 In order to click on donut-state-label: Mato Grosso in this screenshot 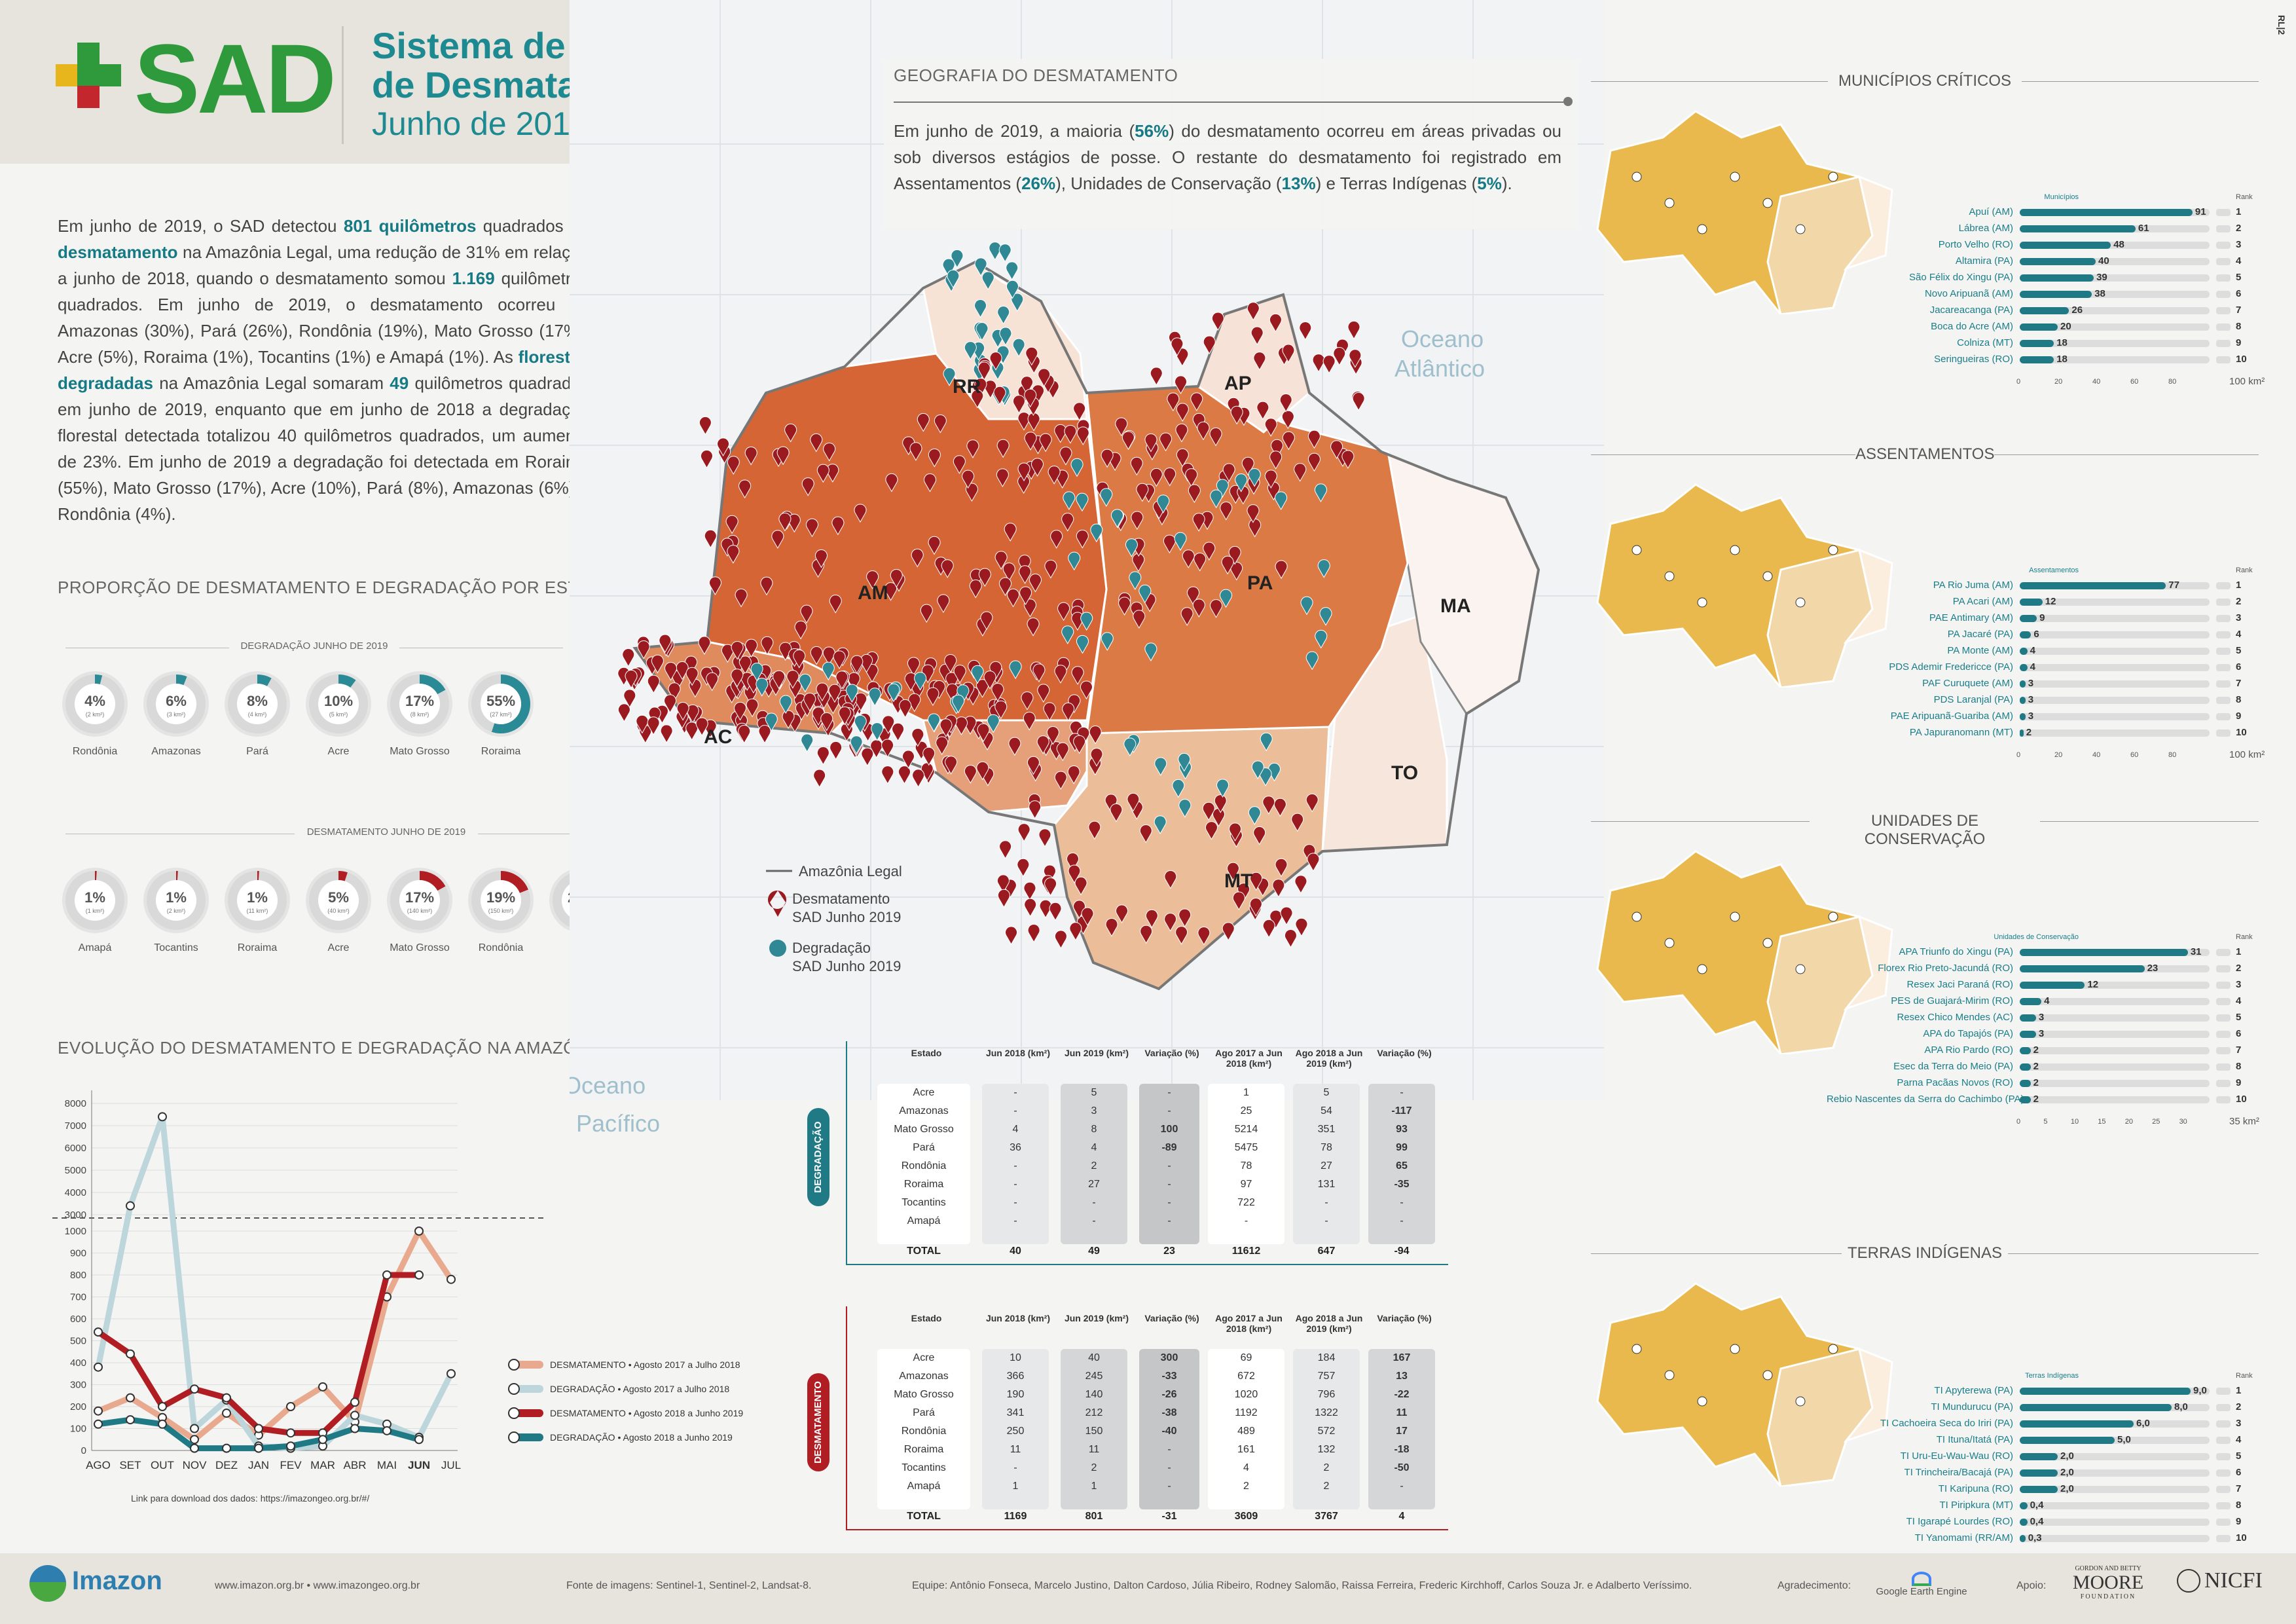, I will do `click(420, 947)`.